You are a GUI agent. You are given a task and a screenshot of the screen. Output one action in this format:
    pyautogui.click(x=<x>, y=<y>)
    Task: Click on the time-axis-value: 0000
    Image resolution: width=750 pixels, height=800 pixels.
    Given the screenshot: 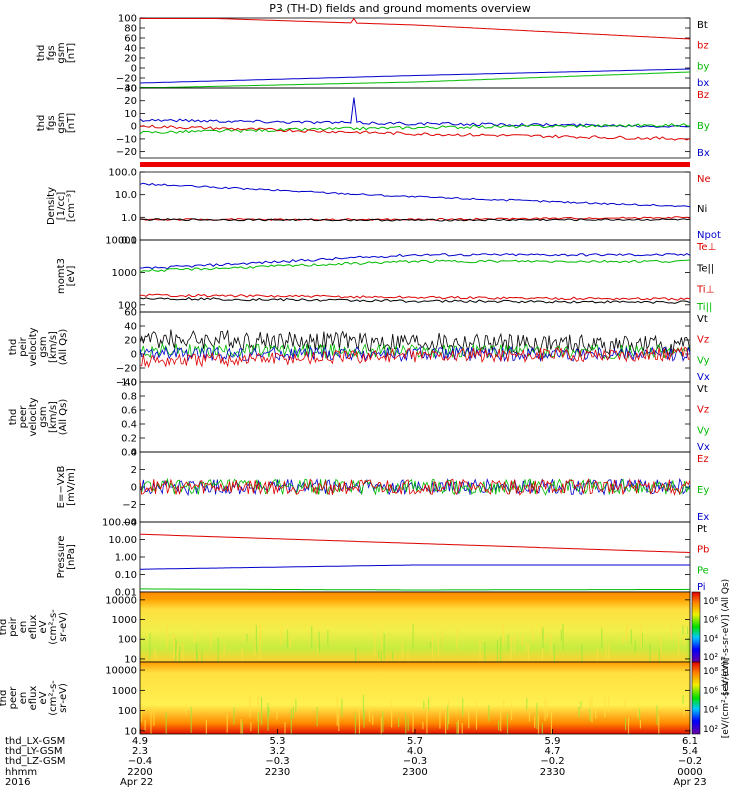 What is the action you would take?
    pyautogui.click(x=689, y=772)
    